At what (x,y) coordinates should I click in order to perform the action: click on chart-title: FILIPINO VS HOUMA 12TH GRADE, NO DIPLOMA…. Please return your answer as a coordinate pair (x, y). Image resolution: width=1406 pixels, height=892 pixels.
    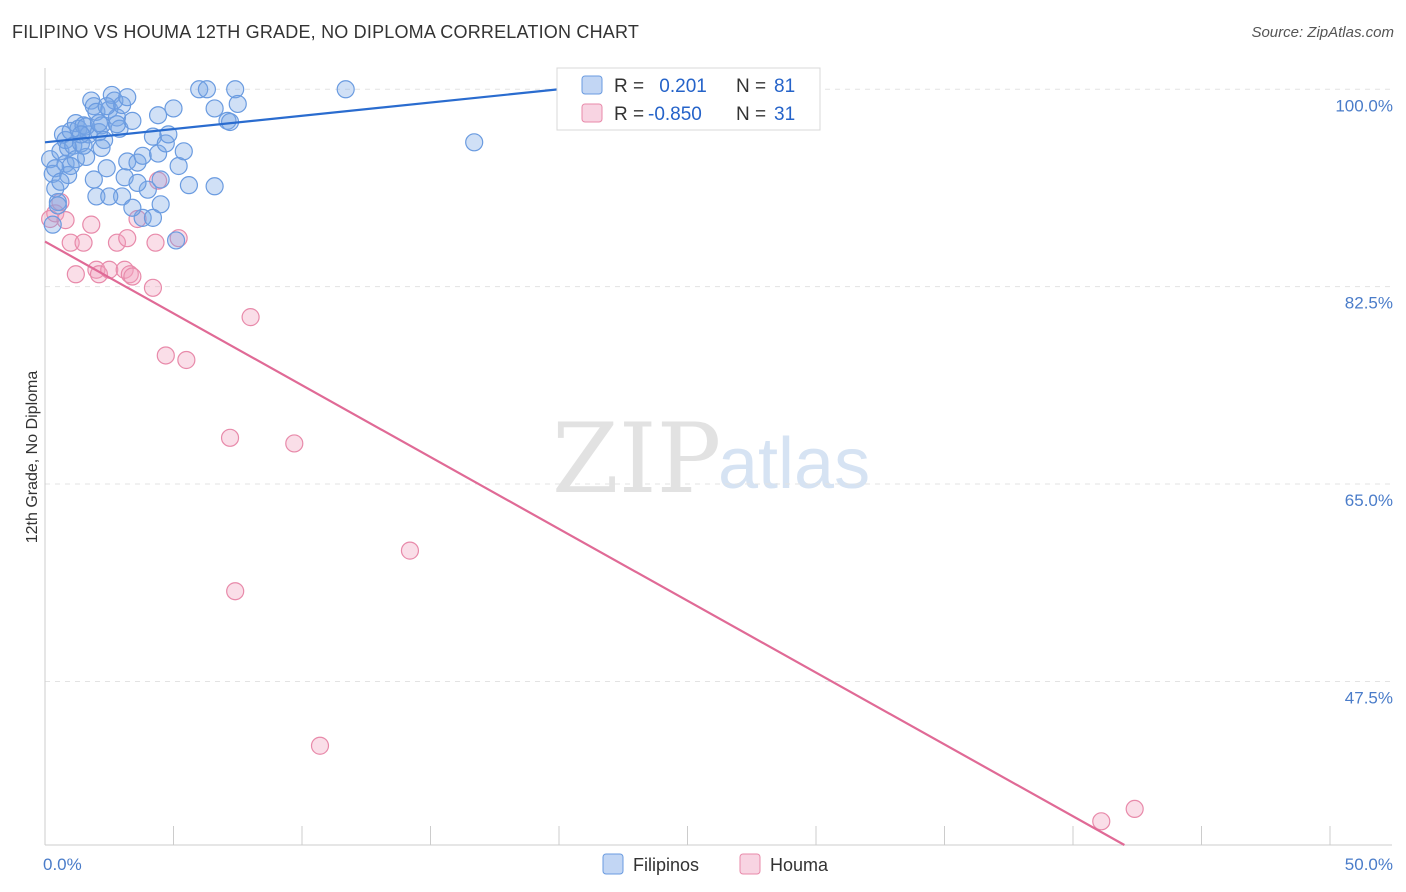
    Looking at the image, I should click on (326, 32).